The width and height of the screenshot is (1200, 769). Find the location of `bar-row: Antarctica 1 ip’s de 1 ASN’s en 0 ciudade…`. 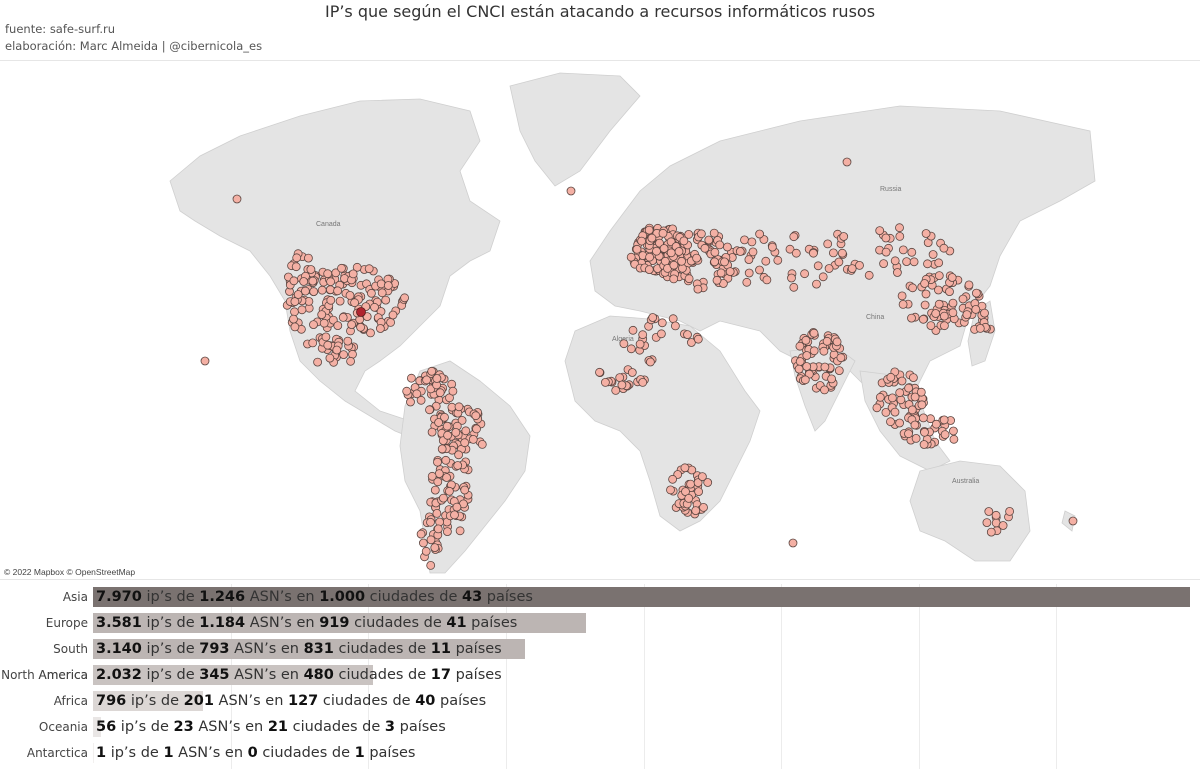

bar-row: Antarctica 1 ip’s de 1 ASN’s en 0 ciudade… is located at coordinates (600, 753).